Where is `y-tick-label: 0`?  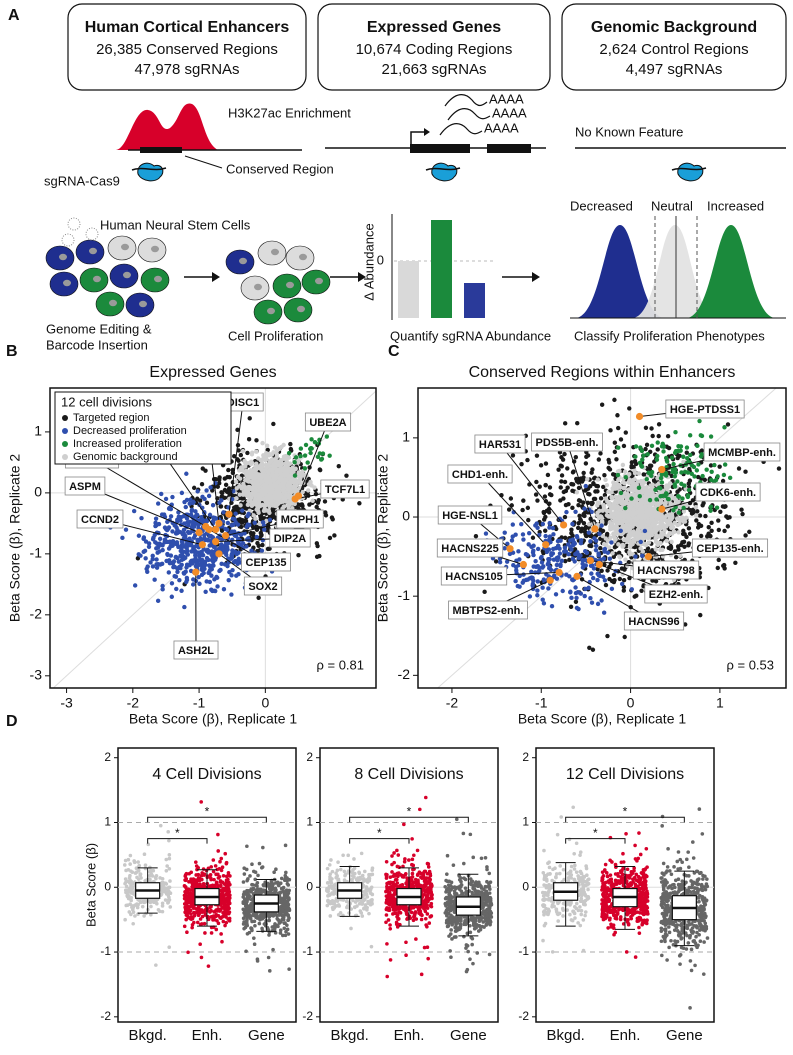 y-tick-label: 0 is located at coordinates (107, 886).